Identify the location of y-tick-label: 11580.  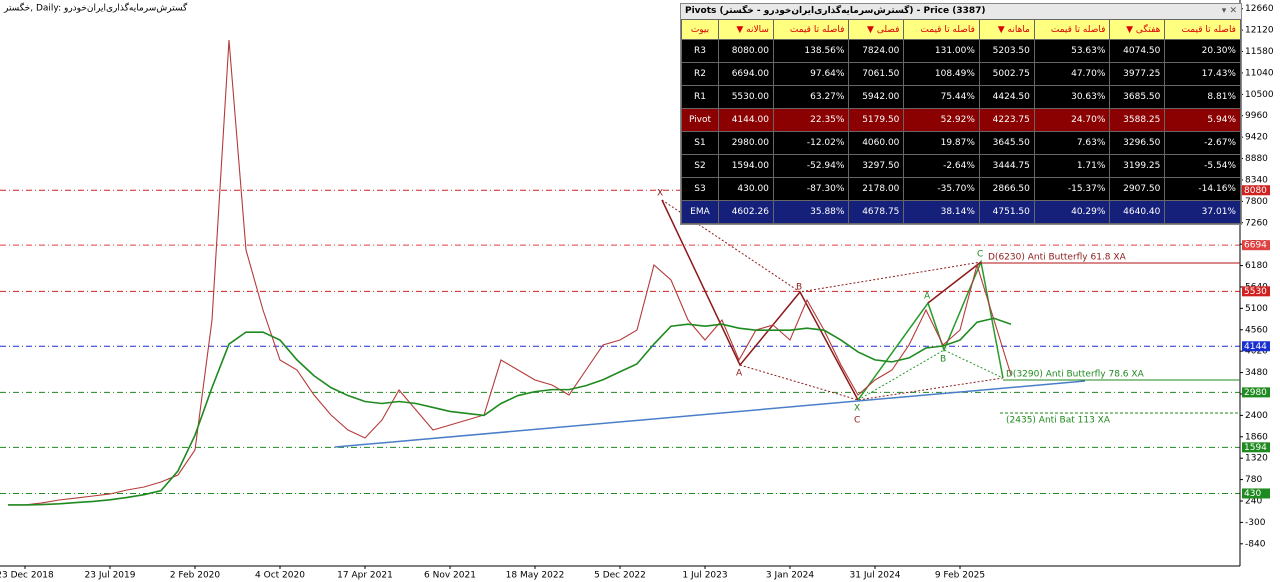
(1259, 52).